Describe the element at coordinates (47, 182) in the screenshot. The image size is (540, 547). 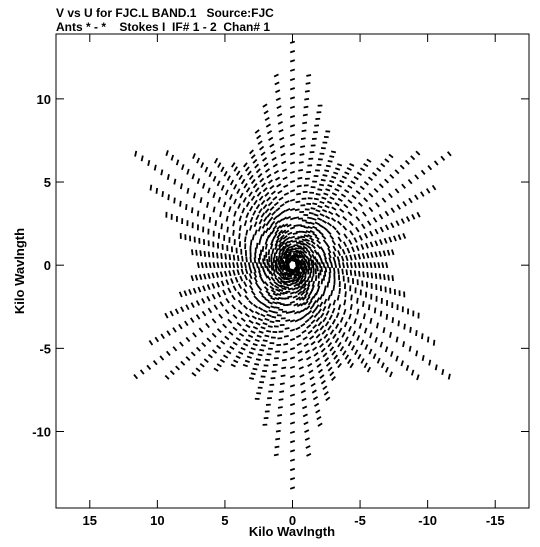
I see `y-tick-label: 5` at that location.